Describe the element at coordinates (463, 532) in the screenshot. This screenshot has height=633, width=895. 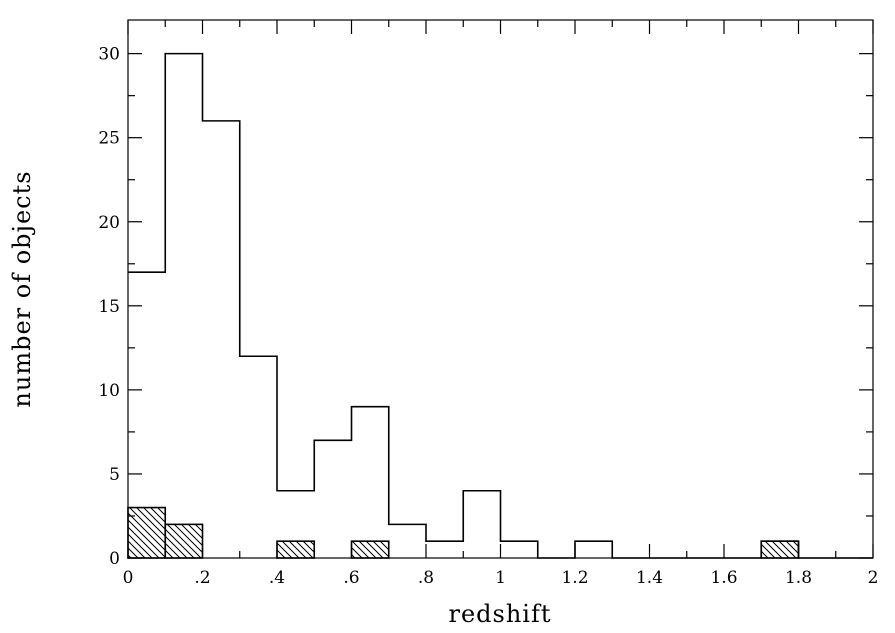
I see `hatched-series` at that location.